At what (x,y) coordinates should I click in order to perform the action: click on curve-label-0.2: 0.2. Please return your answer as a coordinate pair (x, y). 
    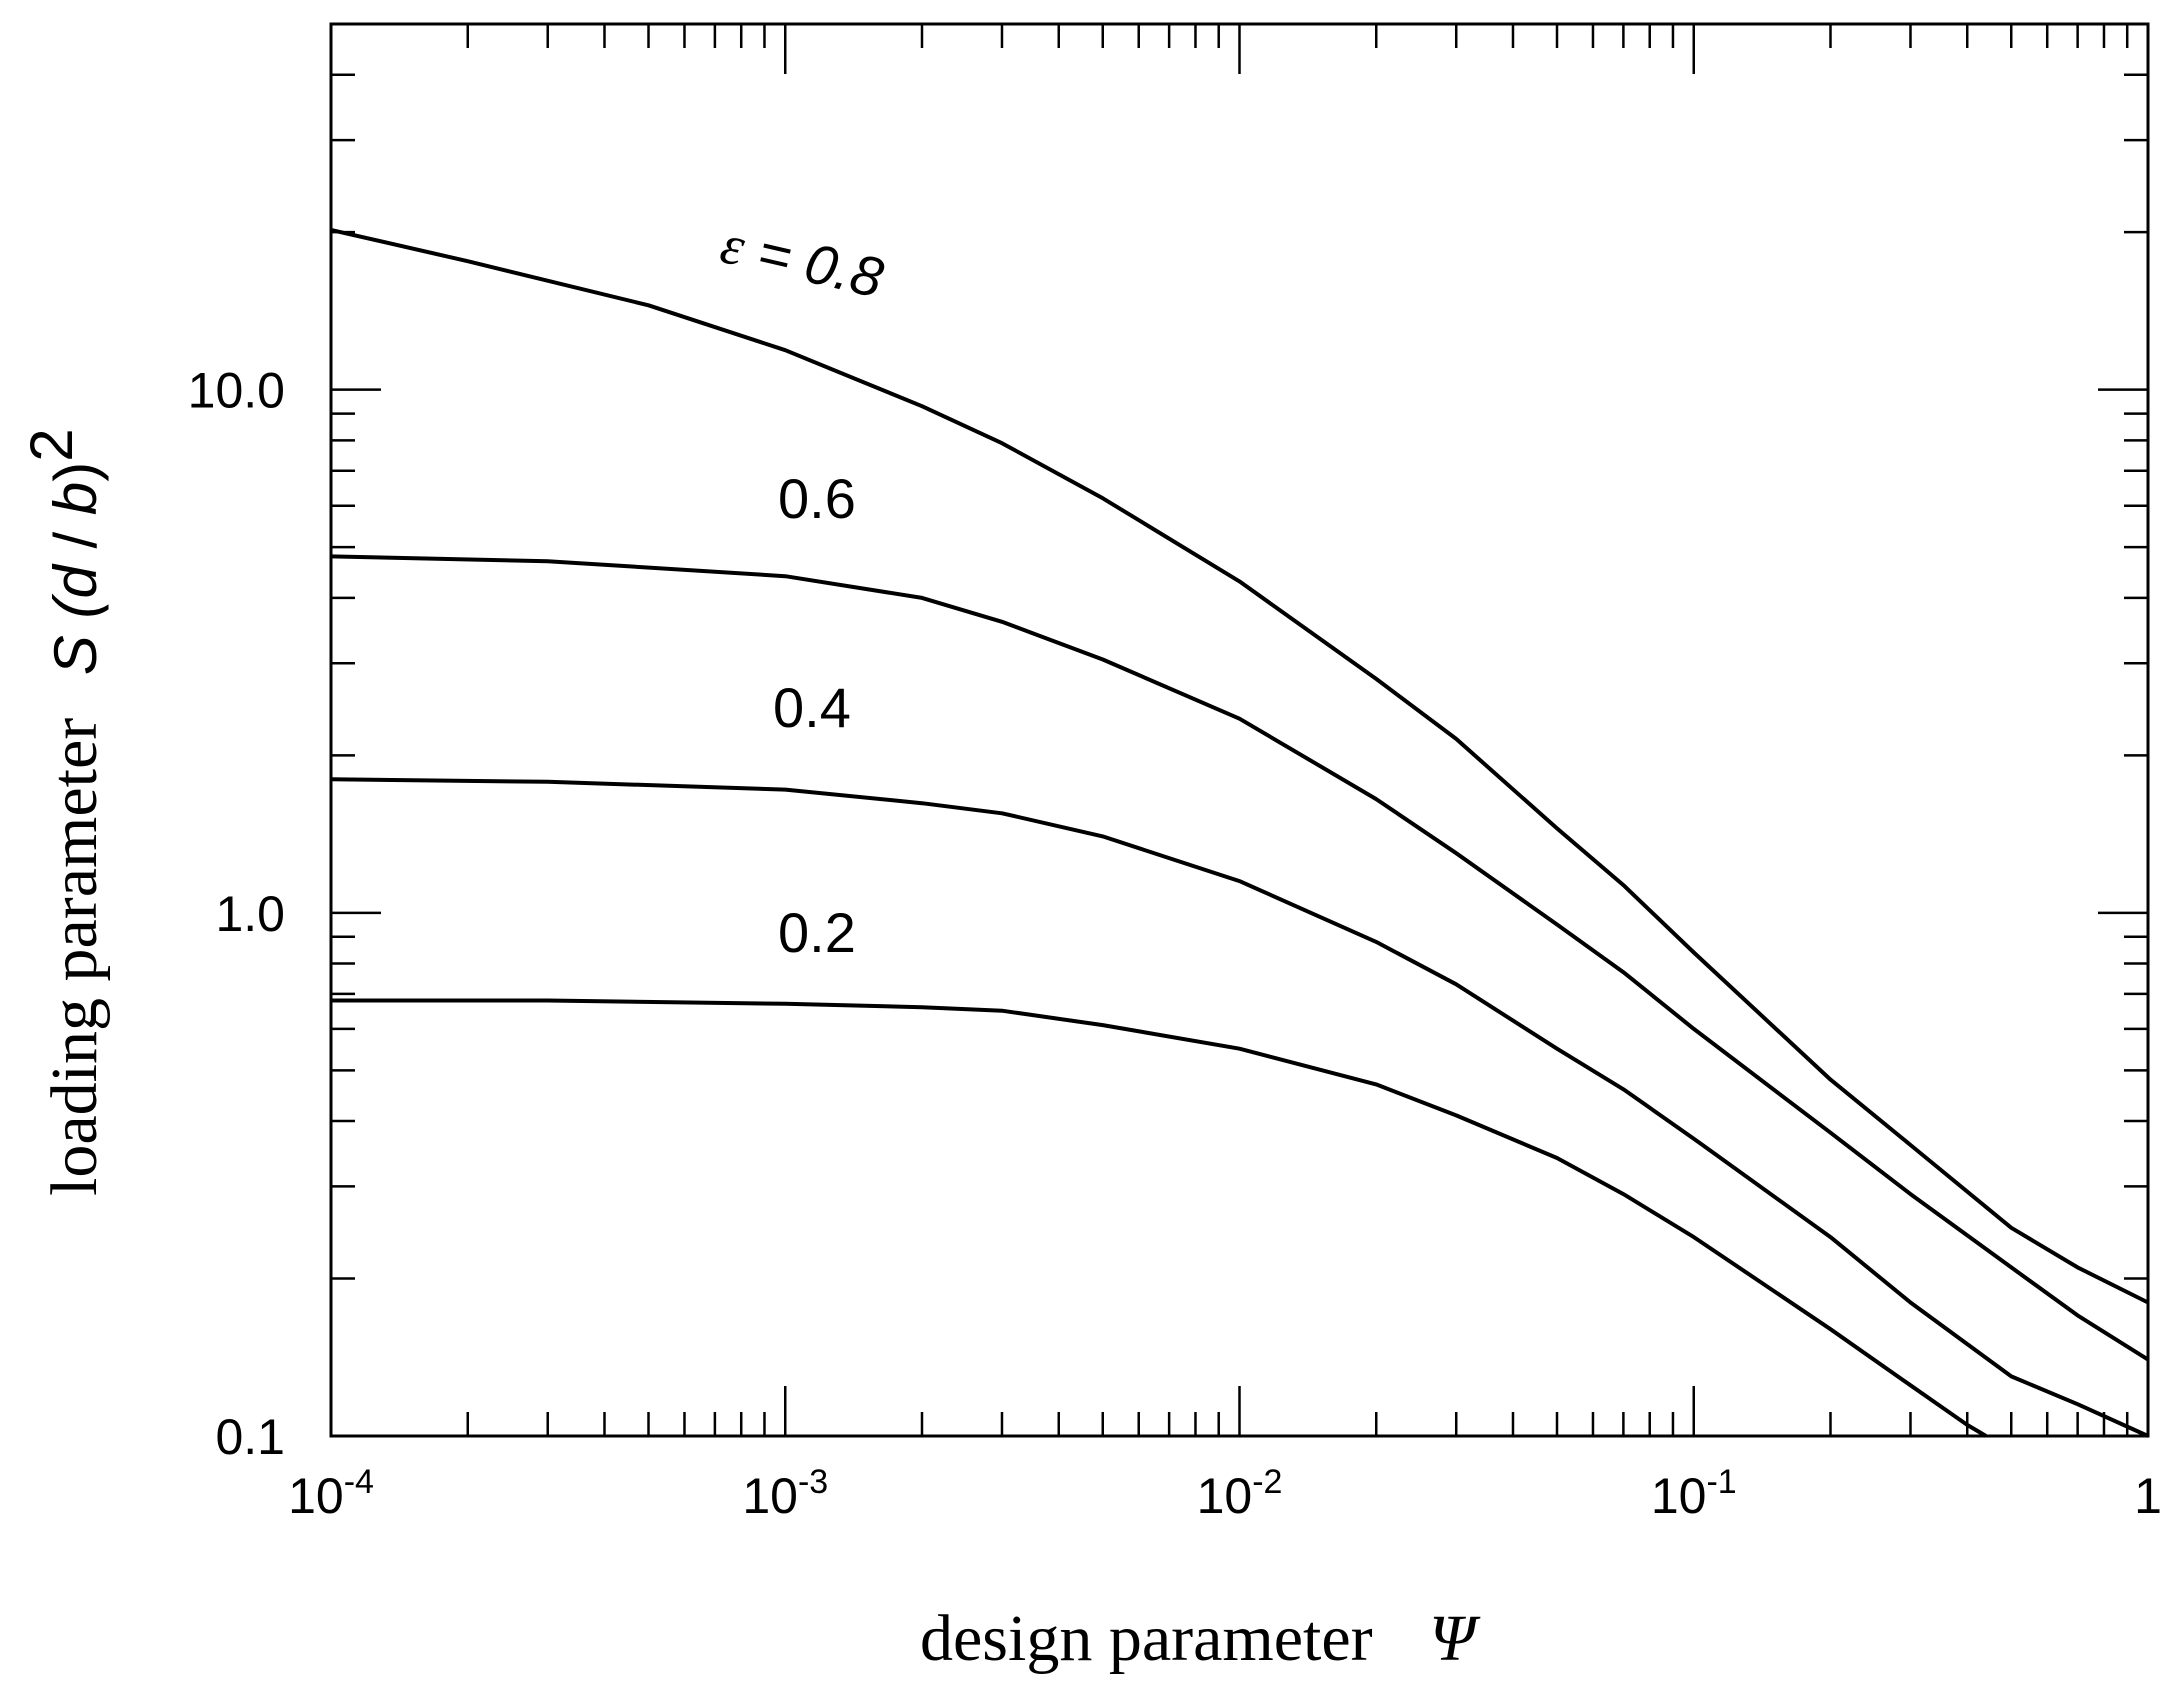
    Looking at the image, I should click on (817, 932).